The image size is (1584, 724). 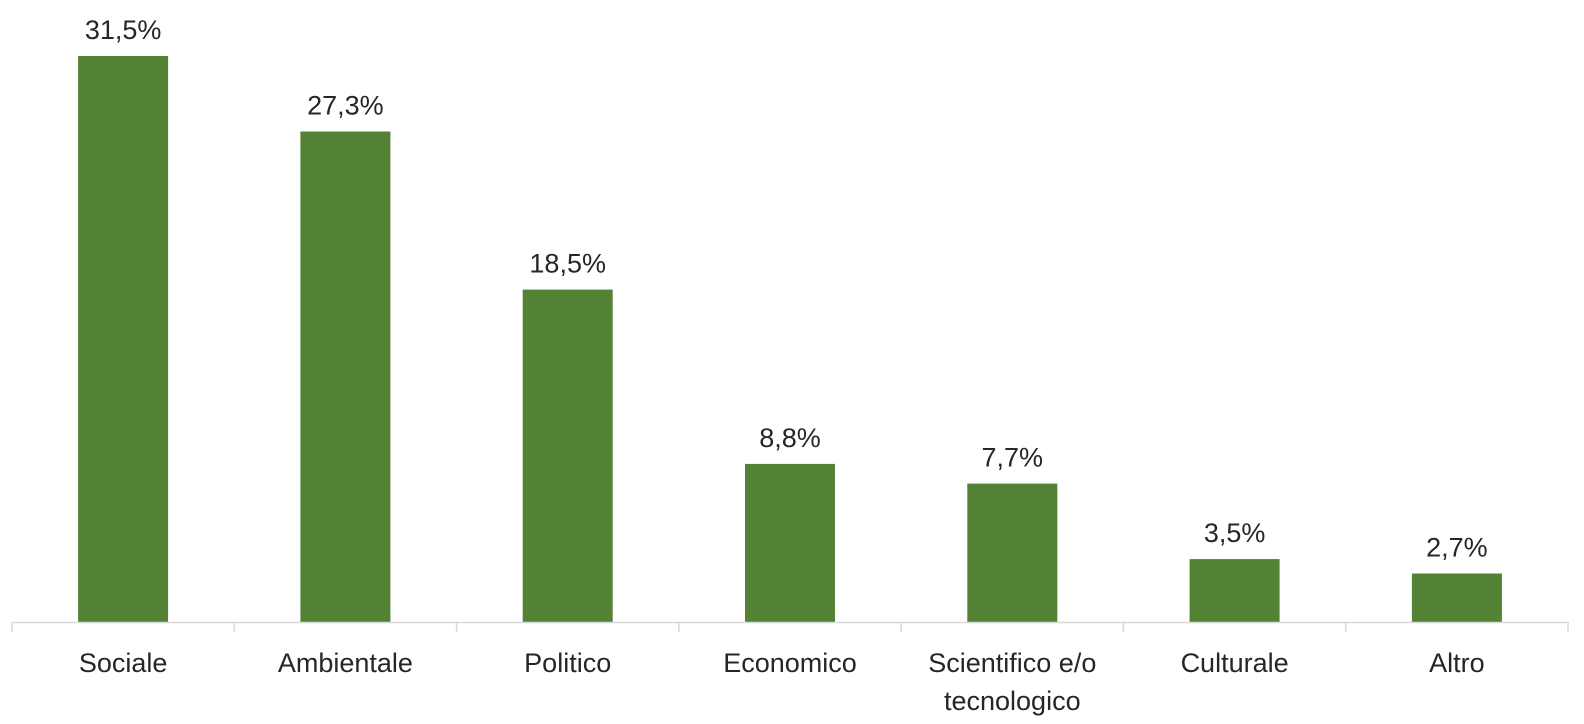 I want to click on data-label-3: 8,8%, so click(x=790, y=438).